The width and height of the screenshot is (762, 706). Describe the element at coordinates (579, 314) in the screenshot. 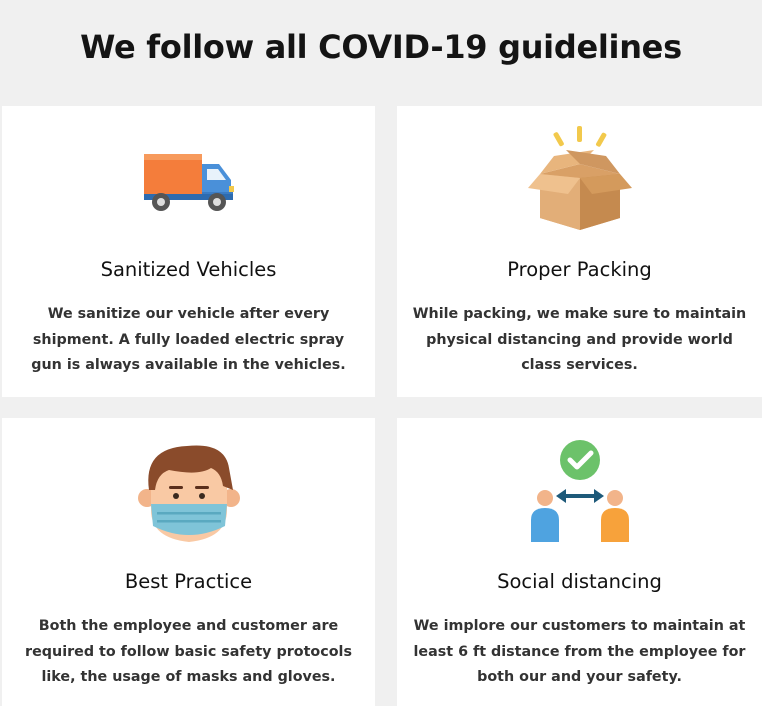

I see `description-line: While packing, we make sure to maintain` at that location.